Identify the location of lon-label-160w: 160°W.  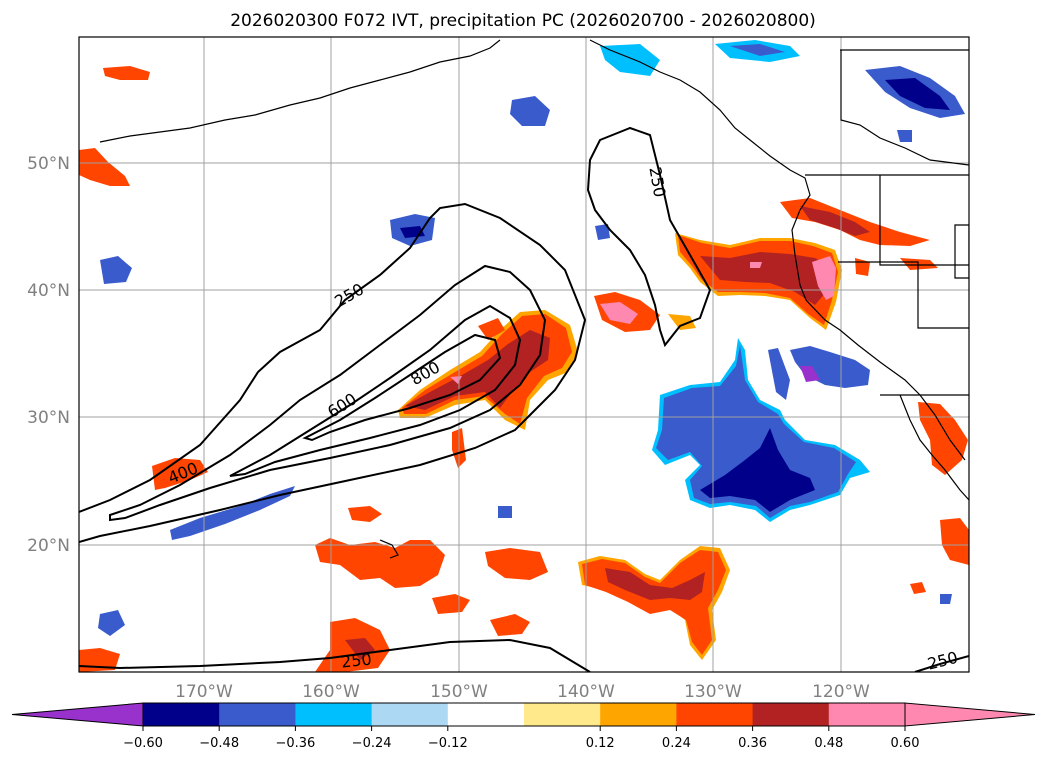
(331, 692).